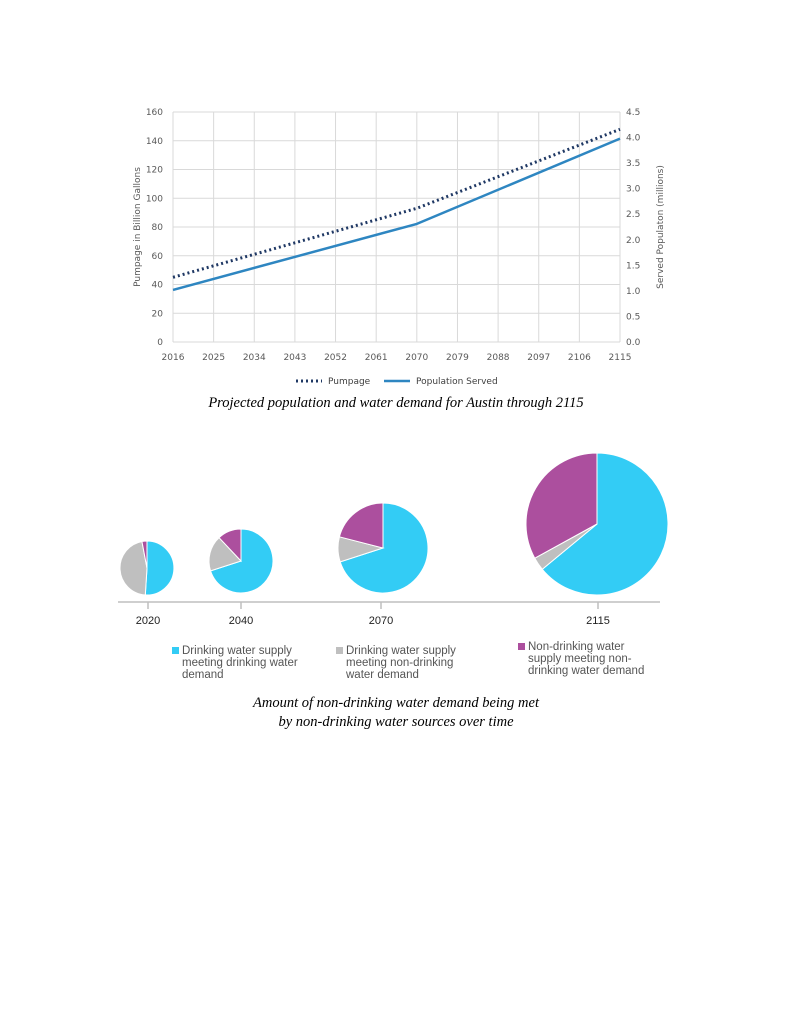 The image size is (792, 1024). Describe the element at coordinates (160, 343) in the screenshot. I see `y-tick-label: 0` at that location.